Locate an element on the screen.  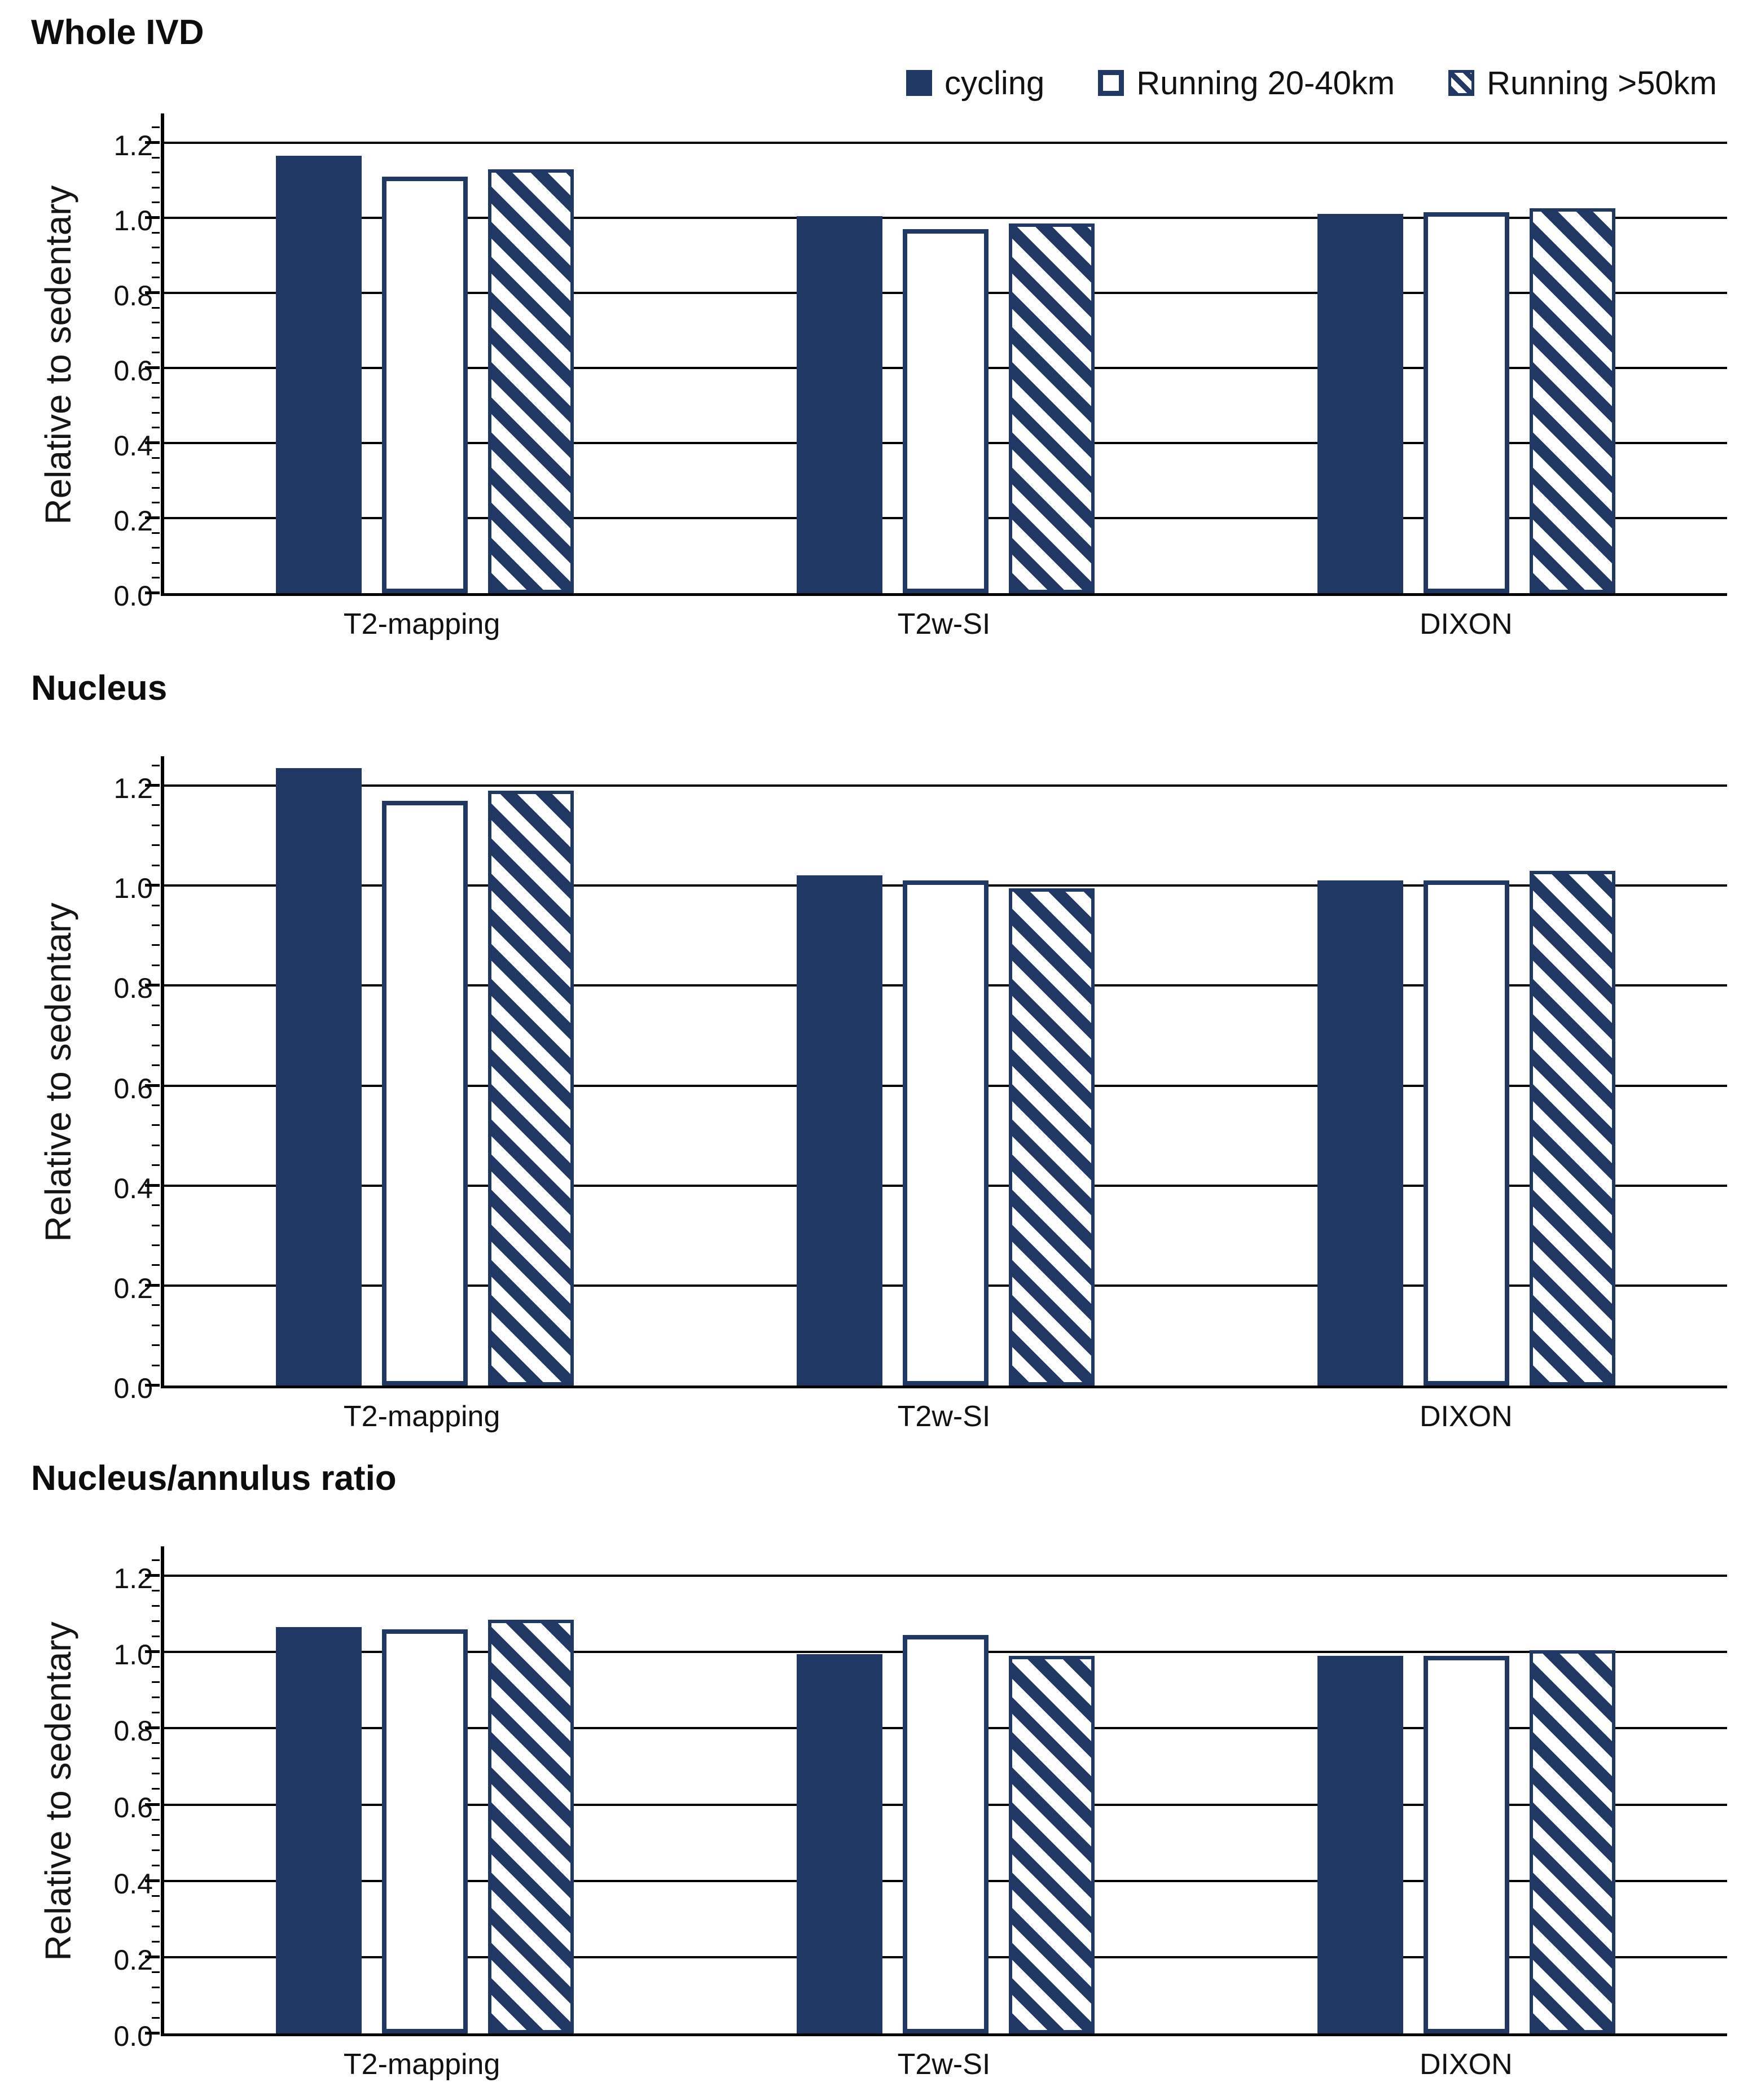
y-axis-title: Relative to sedentary is located at coordinates (57, 1072).